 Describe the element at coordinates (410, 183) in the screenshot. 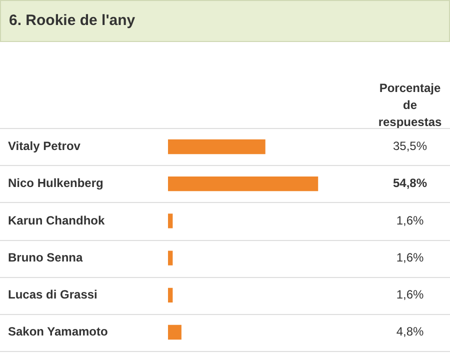

I see `data-label: 54,8%` at that location.